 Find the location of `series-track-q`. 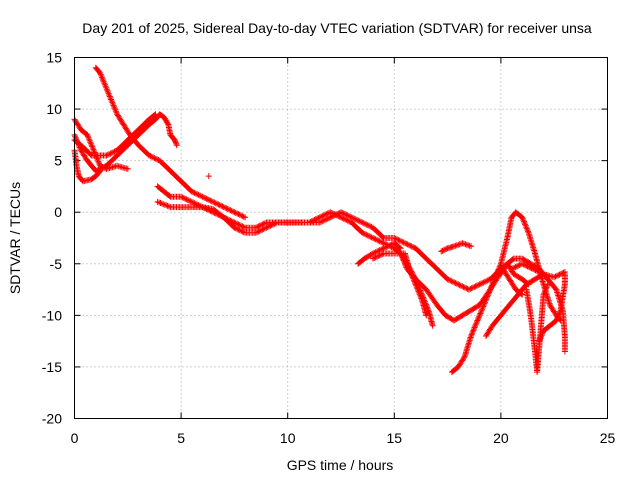

series-track-q is located at coordinates (552, 308).